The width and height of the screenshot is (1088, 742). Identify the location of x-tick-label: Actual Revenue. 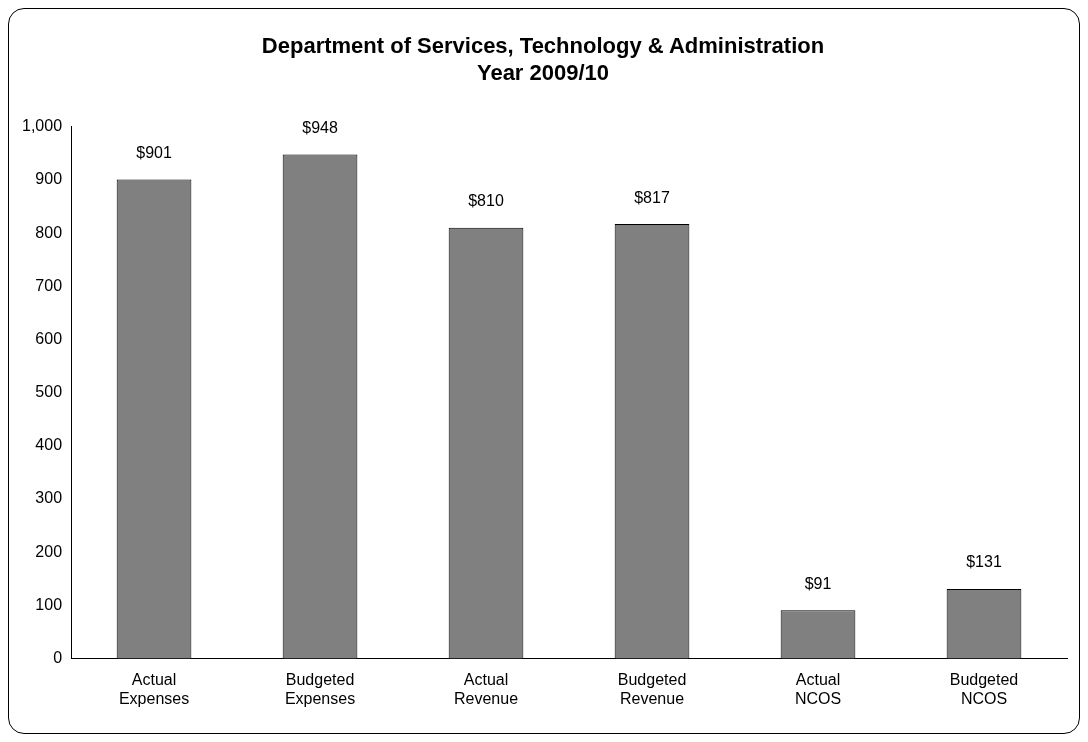
(486, 688).